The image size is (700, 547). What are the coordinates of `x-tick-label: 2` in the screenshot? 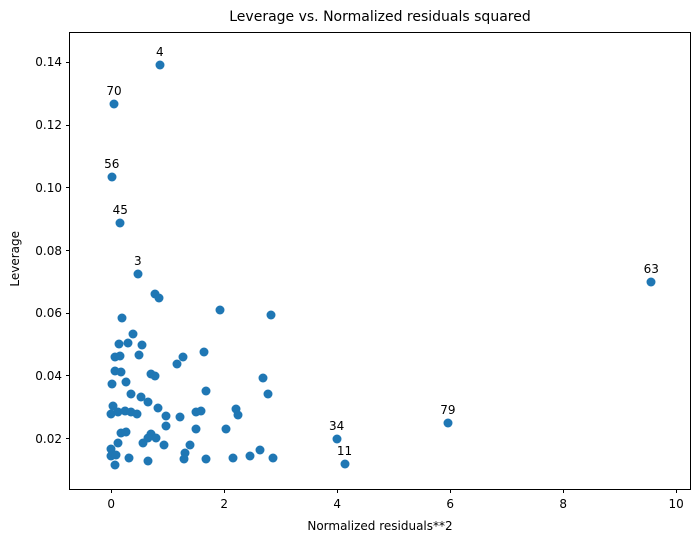 It's located at (224, 504).